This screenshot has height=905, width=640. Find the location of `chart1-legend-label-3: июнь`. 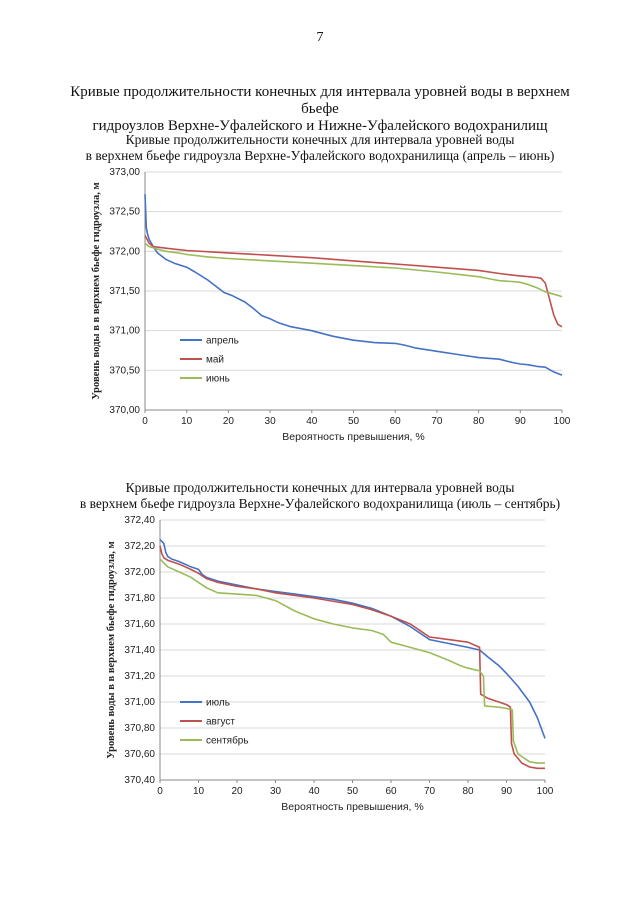

chart1-legend-label-3: июнь is located at coordinates (218, 379).